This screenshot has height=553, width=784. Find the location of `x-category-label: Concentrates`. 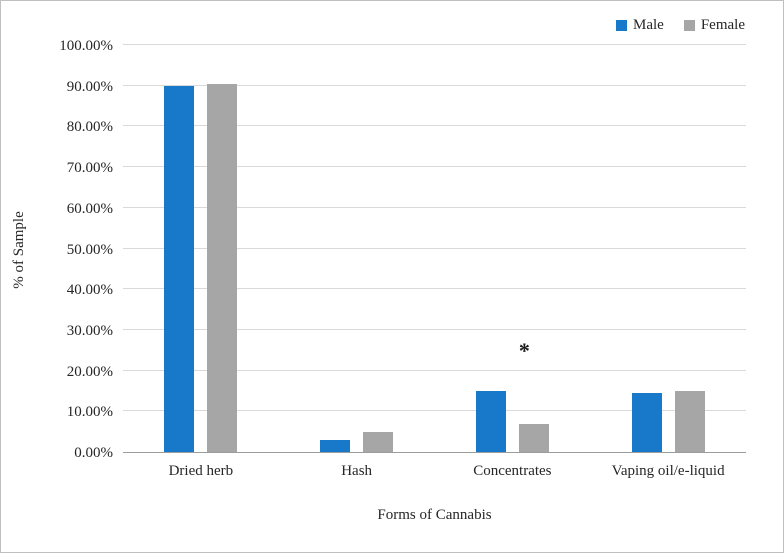

x-category-label: Concentrates is located at coordinates (512, 471).